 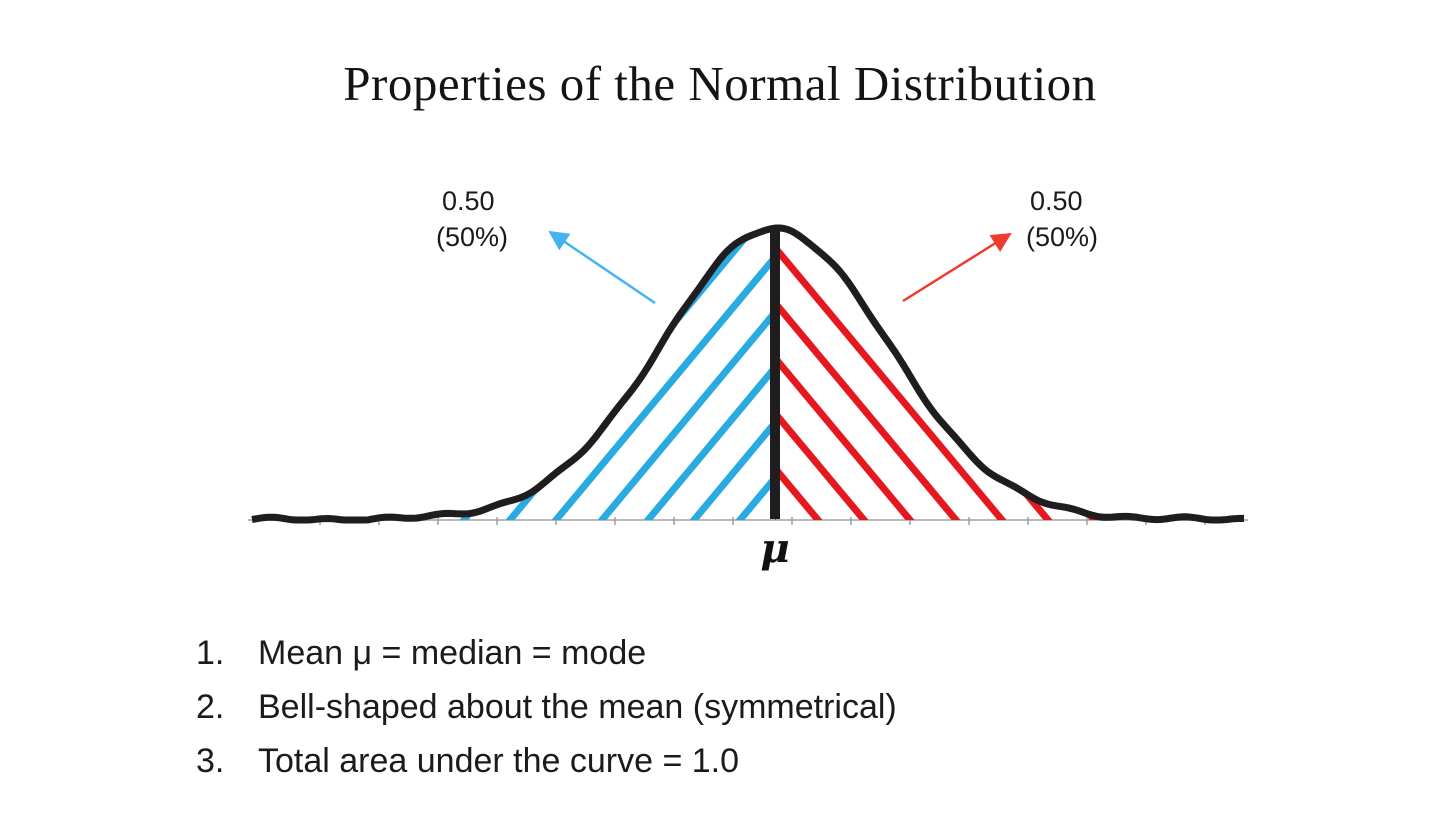 I want to click on right-area-percent: (50%), so click(x=1062, y=237).